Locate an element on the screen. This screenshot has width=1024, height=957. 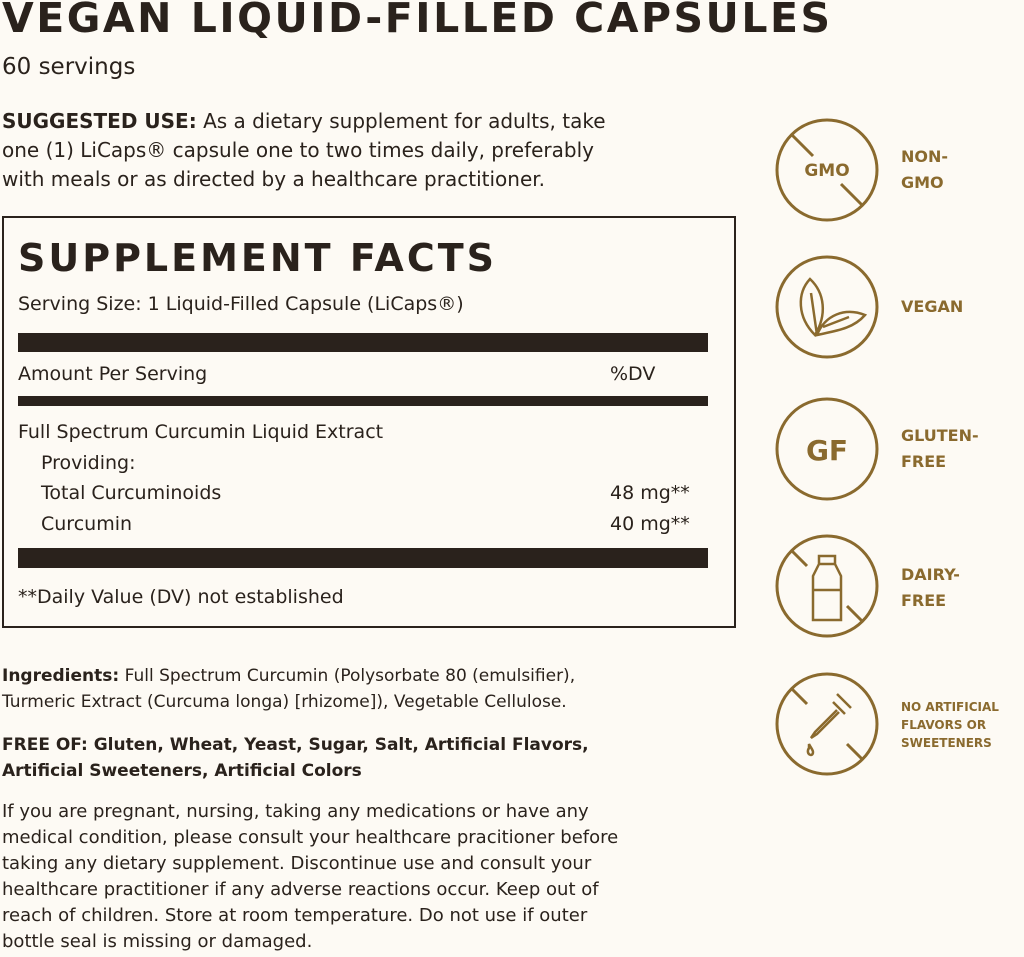
gf-icon: GF is located at coordinates (827, 449).